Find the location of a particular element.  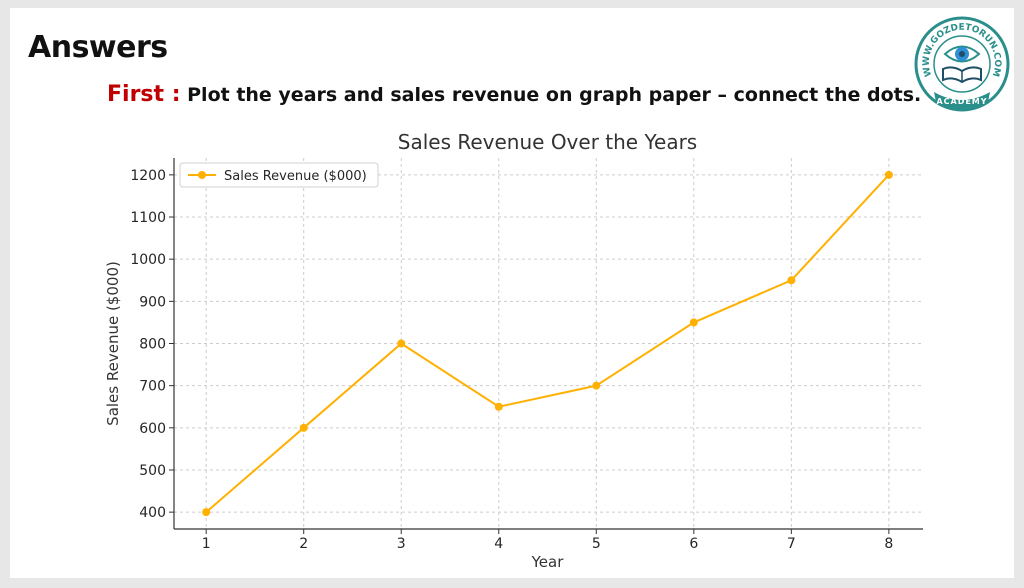

x-tick-label: 4 is located at coordinates (498, 544).